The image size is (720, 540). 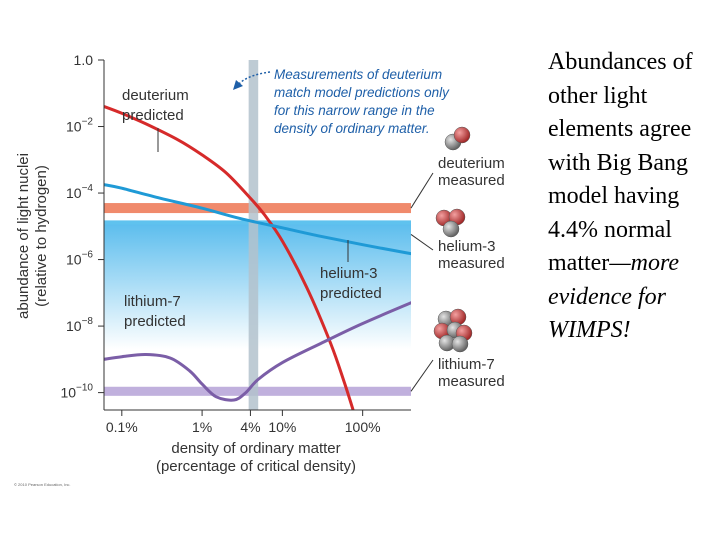 What do you see at coordinates (471, 180) in the screenshot?
I see `measured-label-deuterium-1: measured` at bounding box center [471, 180].